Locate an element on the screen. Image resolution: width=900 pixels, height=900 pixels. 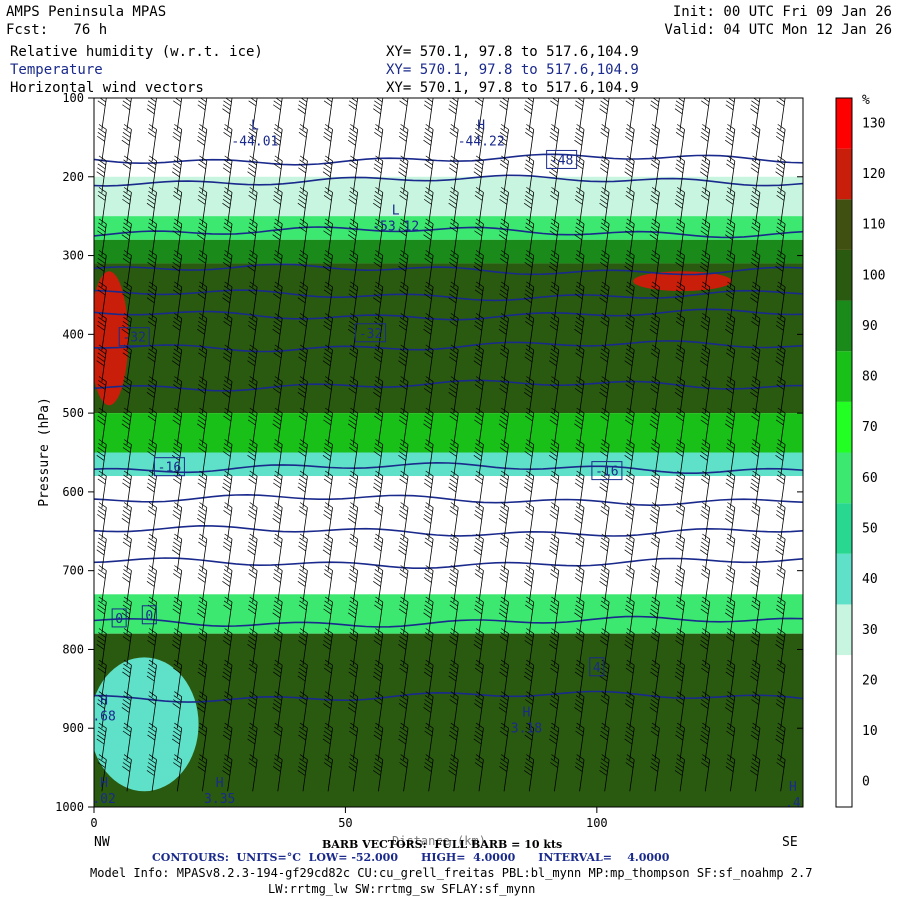
svg-text: -32 is located at coordinates (370, 334).